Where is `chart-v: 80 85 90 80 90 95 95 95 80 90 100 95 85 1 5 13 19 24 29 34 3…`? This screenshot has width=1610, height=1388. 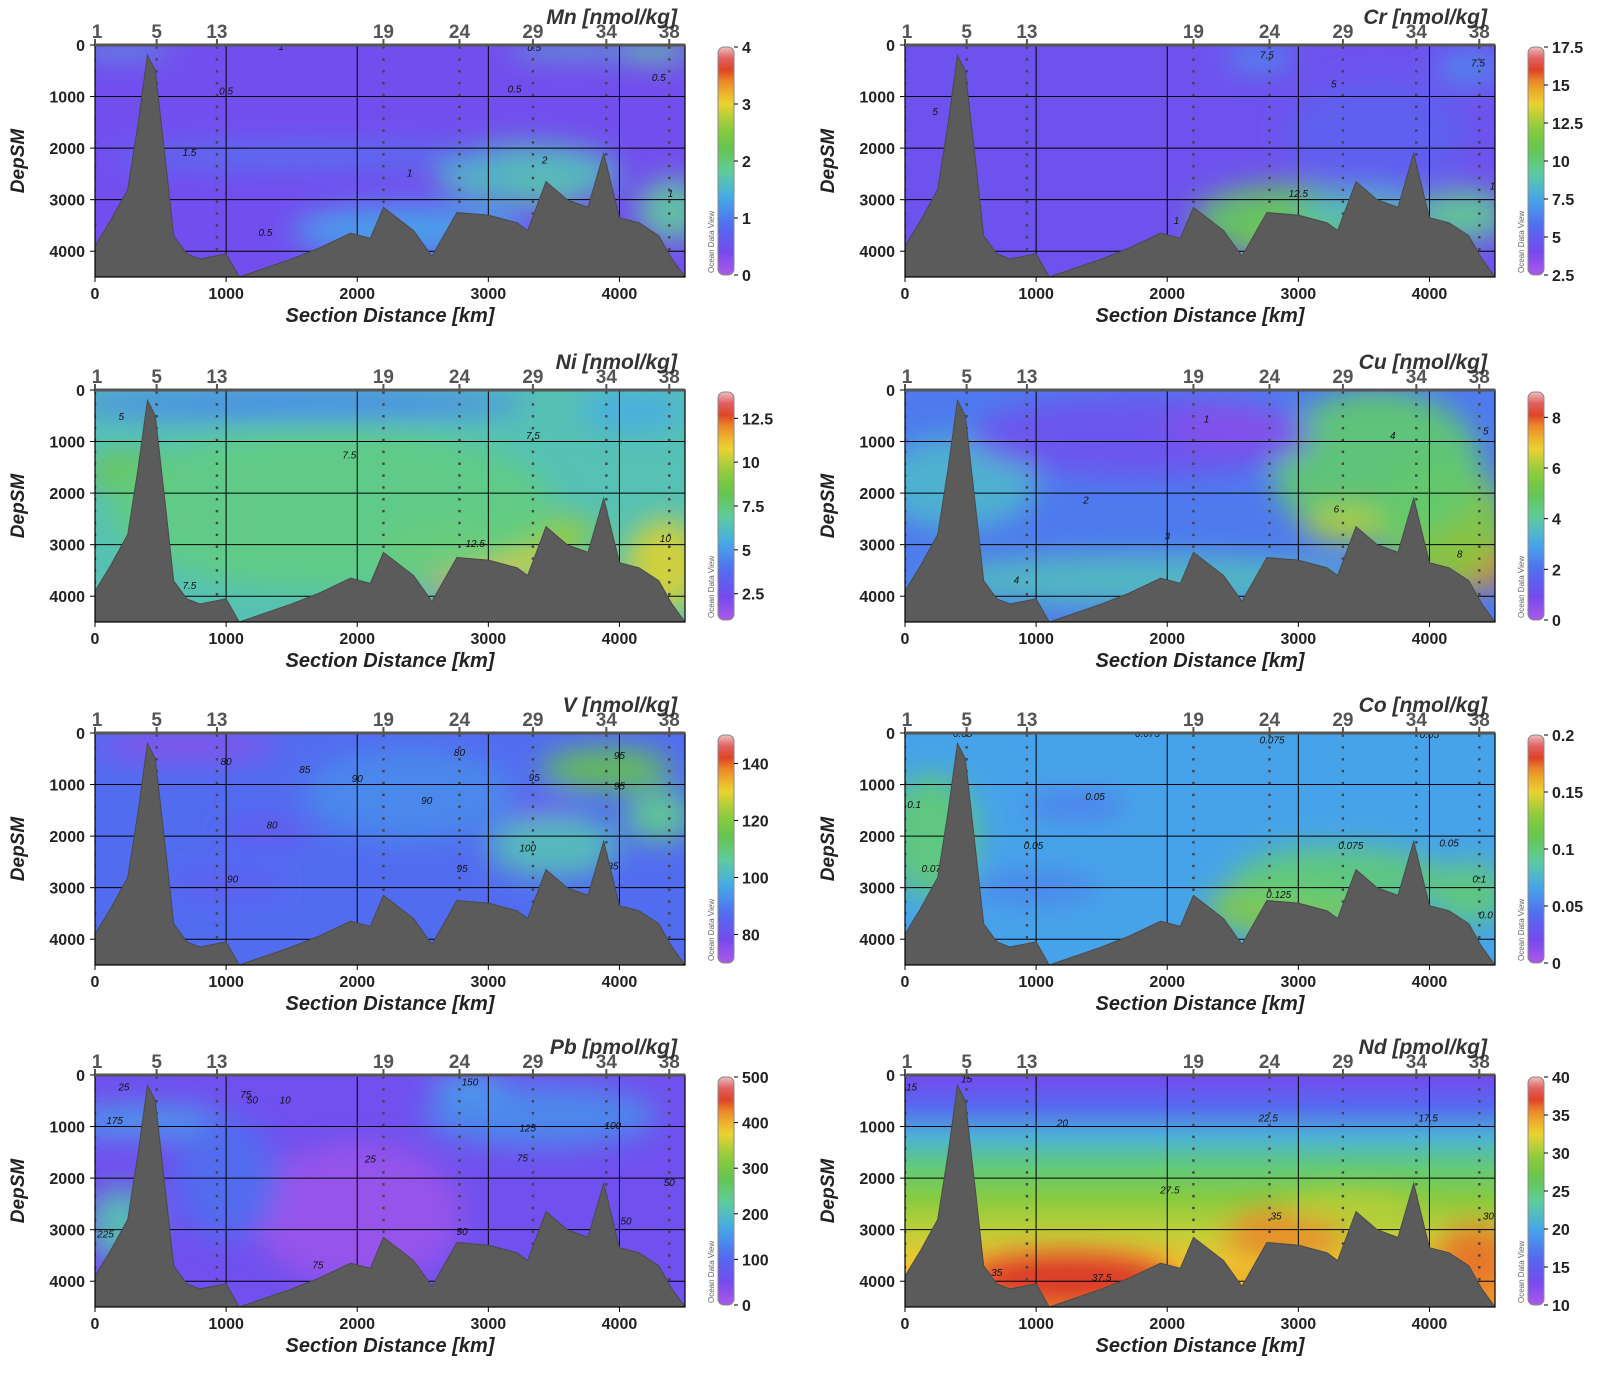
chart-v: 80 85 90 80 90 95 95 95 80 90 100 95 85 1 5 13 19 24 29 34 3… is located at coordinates (388, 854).